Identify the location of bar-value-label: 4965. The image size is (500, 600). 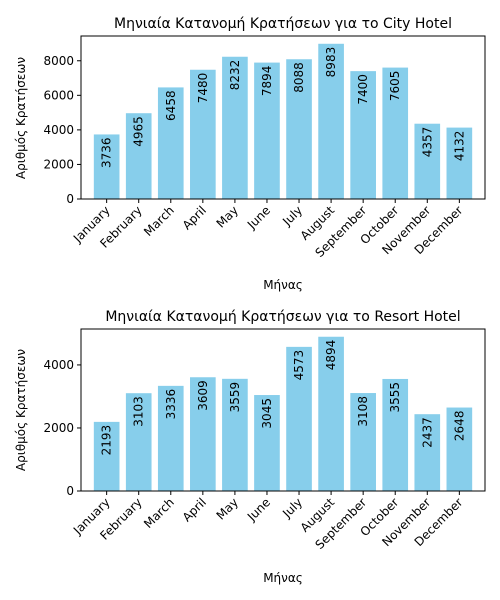
(139, 131).